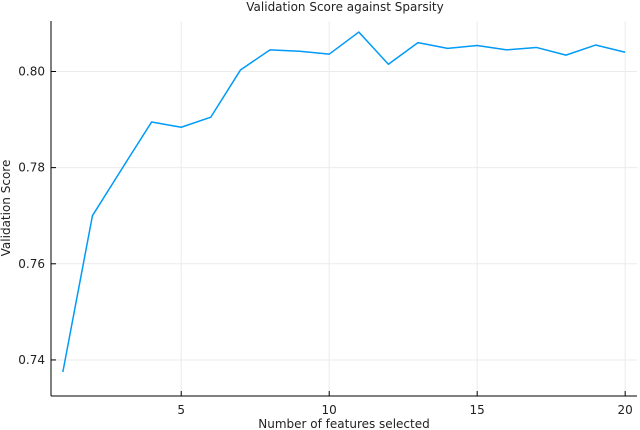  Describe the element at coordinates (329, 410) in the screenshot. I see `x-tick-label: 10` at that location.